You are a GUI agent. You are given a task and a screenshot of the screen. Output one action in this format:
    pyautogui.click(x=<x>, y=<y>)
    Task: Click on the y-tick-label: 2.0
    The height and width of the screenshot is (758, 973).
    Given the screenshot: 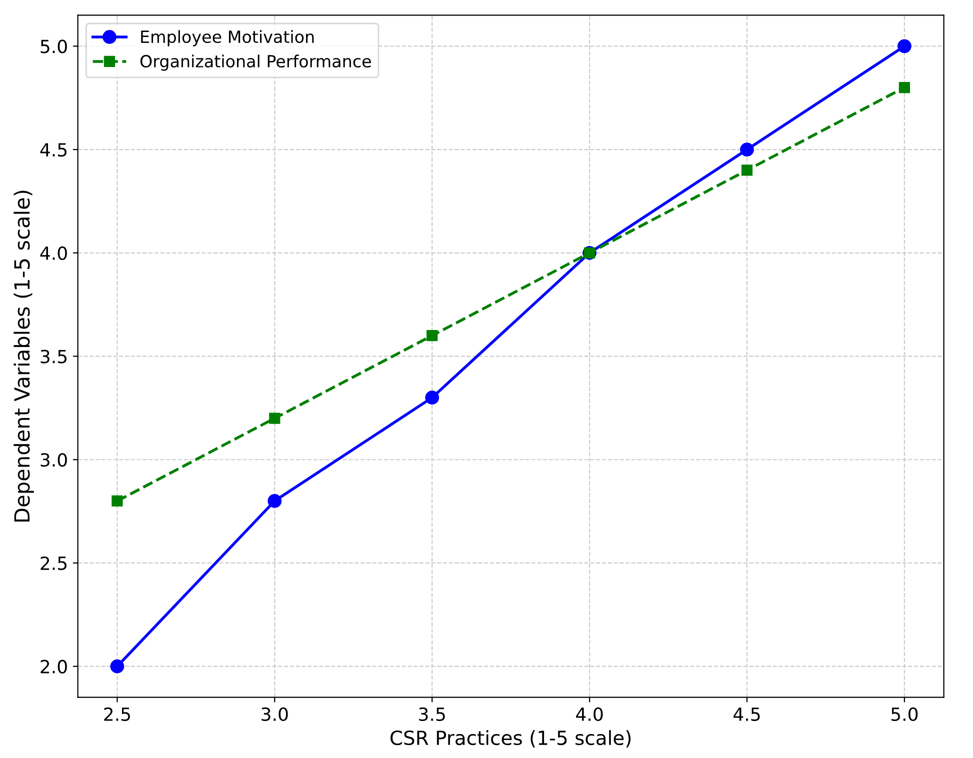 What is the action you would take?
    pyautogui.click(x=53, y=667)
    